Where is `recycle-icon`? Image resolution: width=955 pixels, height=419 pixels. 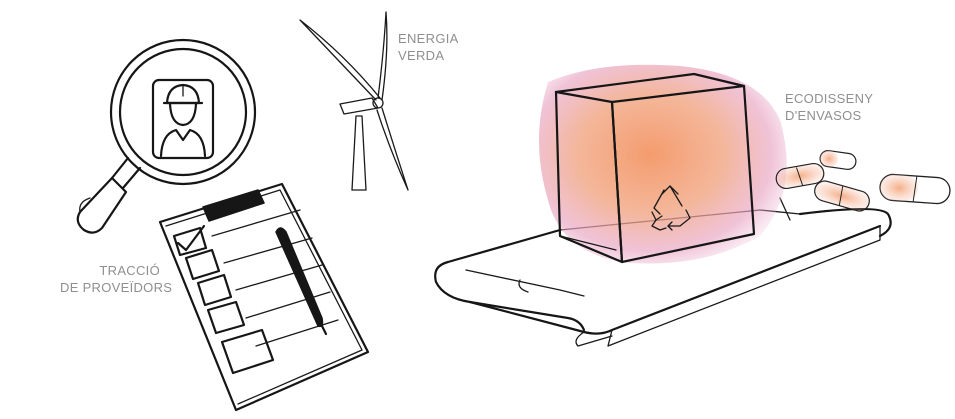
recycle-icon is located at coordinates (671, 208).